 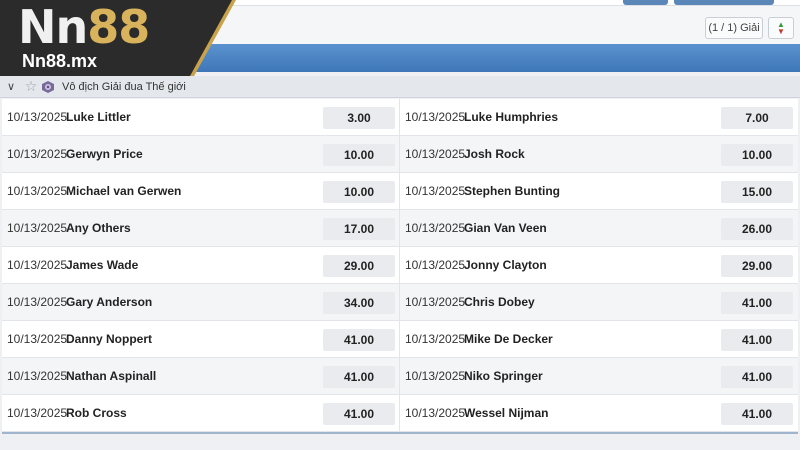 What do you see at coordinates (505, 228) in the screenshot?
I see `player-name: Gian Van Veen` at bounding box center [505, 228].